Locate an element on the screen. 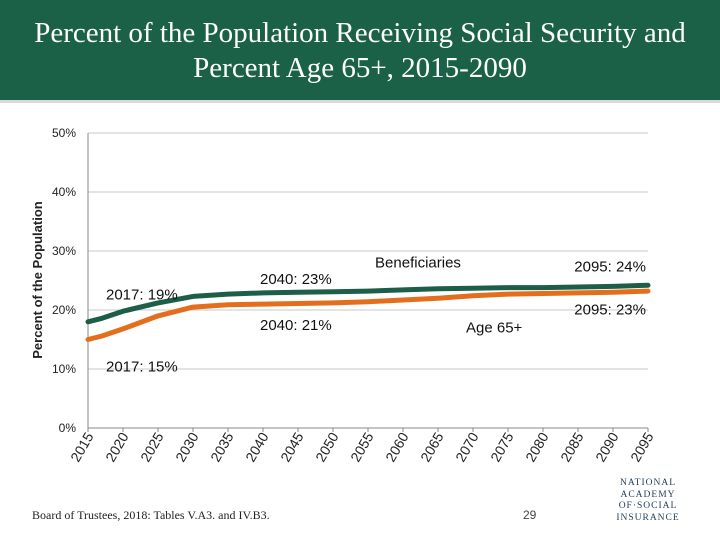 The image size is (720, 540). annotation: 2017: 19% is located at coordinates (142, 294).